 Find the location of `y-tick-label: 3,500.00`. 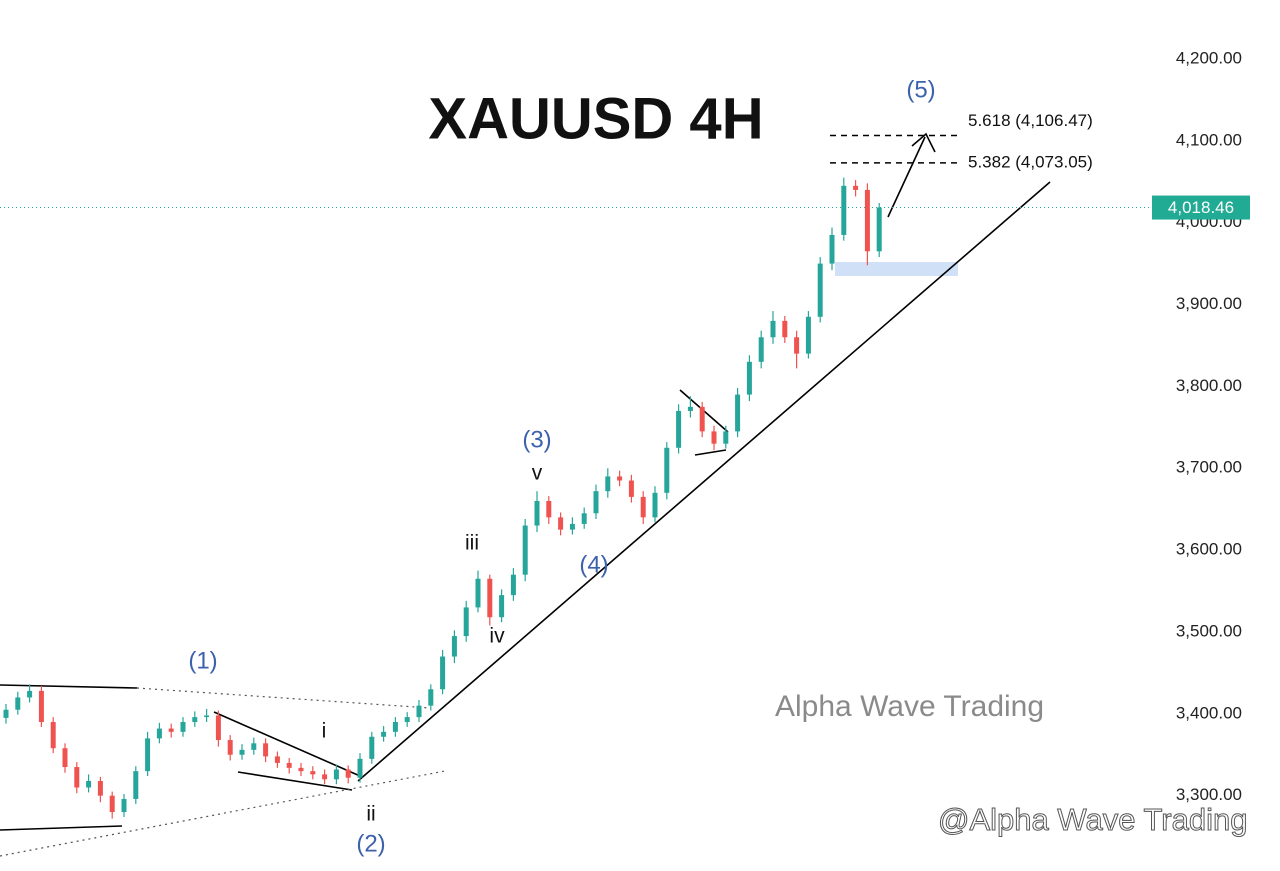

y-tick-label: 3,500.00 is located at coordinates (1209, 630).